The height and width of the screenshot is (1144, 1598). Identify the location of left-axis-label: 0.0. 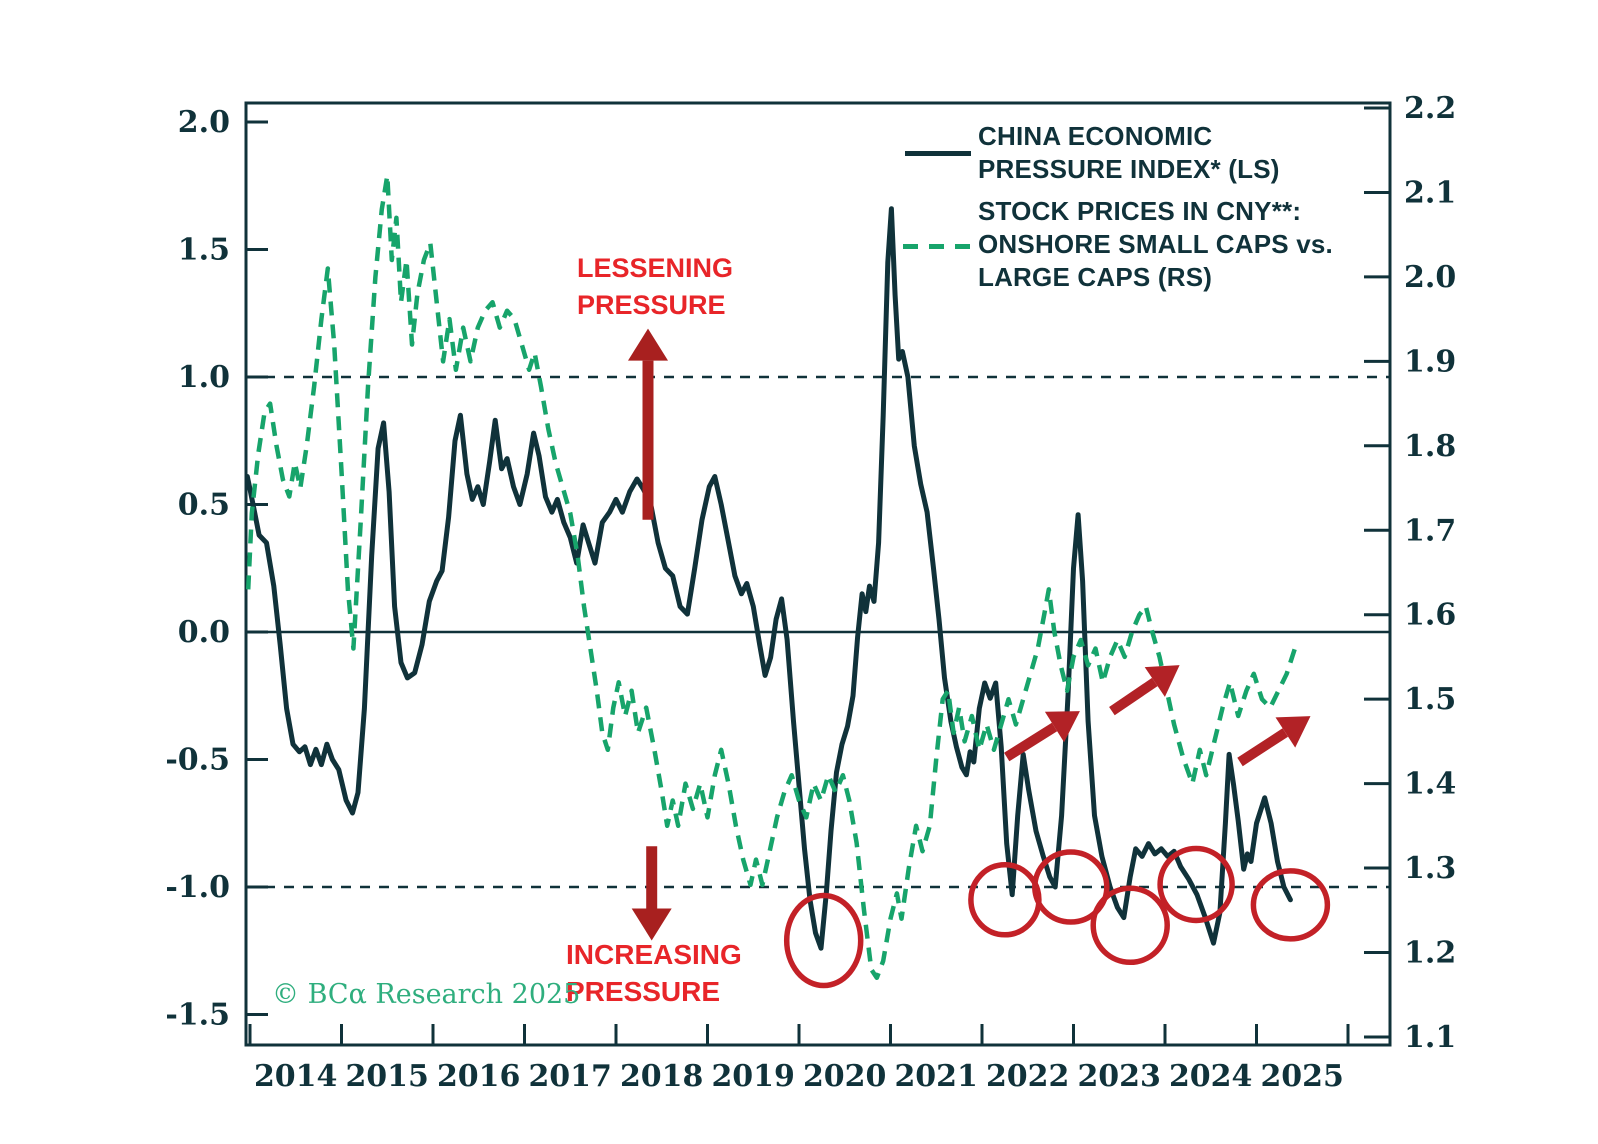
(204, 632).